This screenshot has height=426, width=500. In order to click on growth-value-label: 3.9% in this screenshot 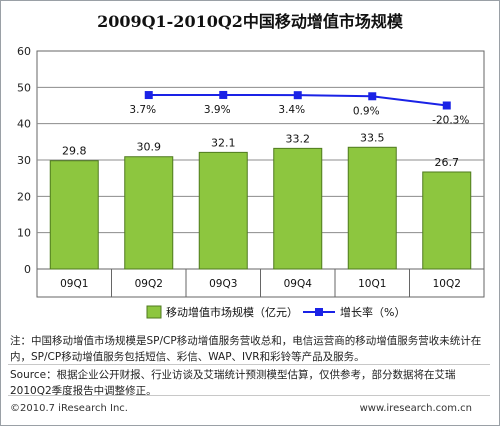, I will do `click(217, 110)`.